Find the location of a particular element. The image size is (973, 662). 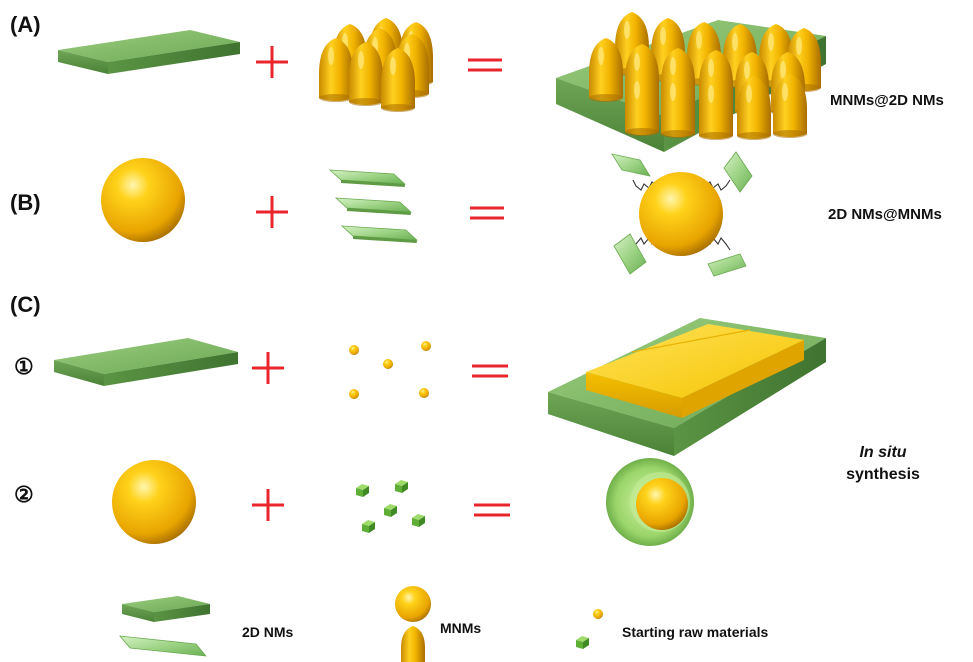

panel-c2-raw-cubes is located at coordinates (390, 506).